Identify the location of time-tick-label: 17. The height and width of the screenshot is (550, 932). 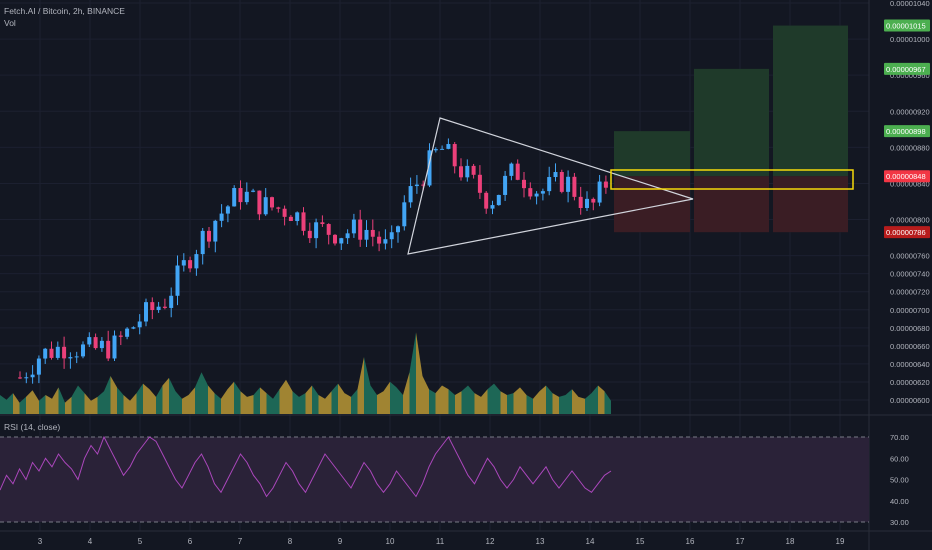
(740, 541).